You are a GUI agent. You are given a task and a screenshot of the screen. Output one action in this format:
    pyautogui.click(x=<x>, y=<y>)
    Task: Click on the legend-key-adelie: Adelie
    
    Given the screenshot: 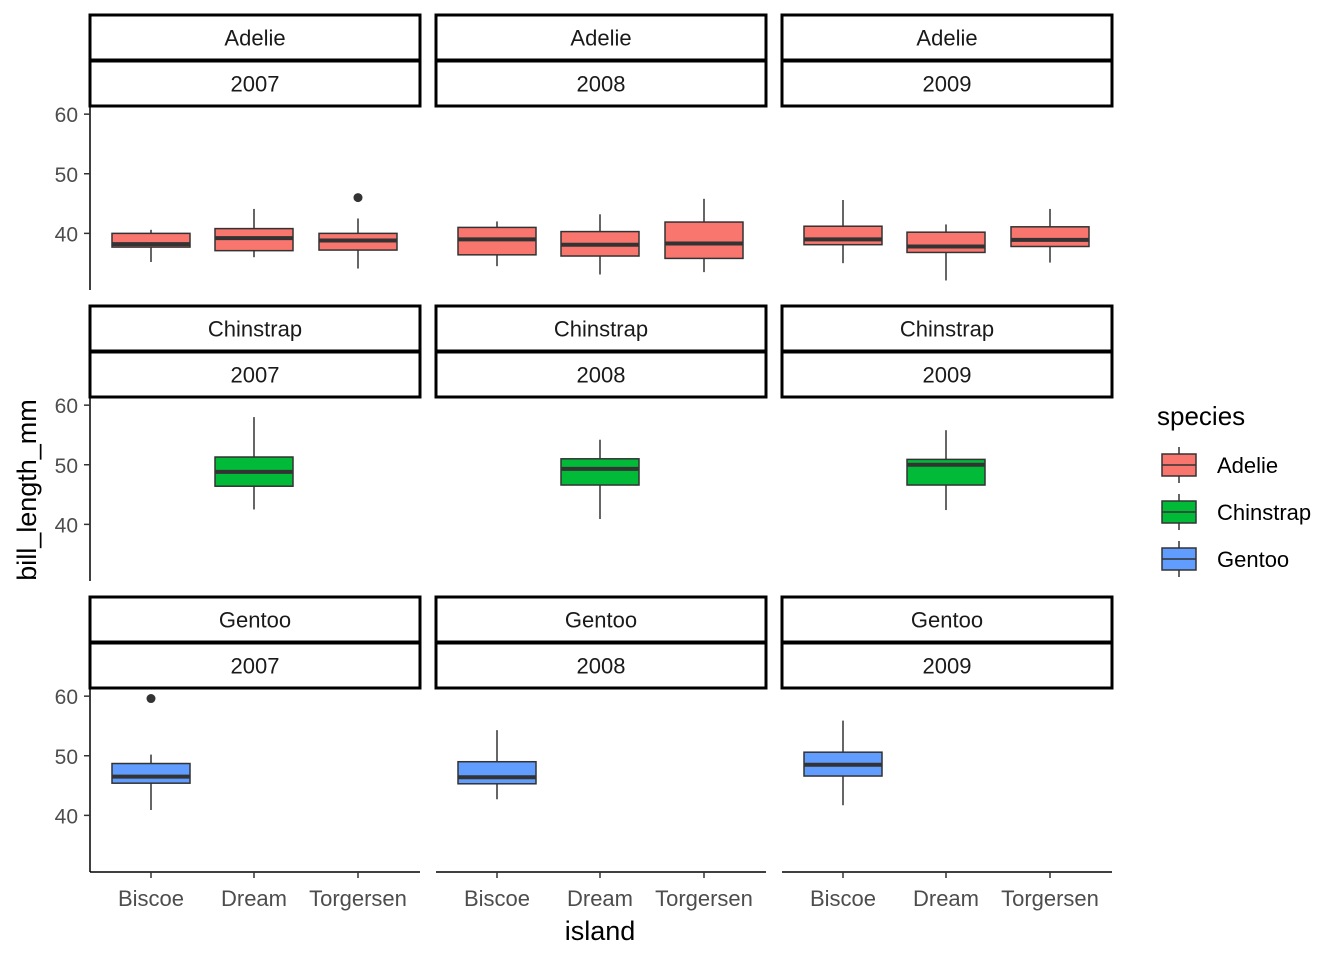 What is the action you would take?
    pyautogui.click(x=1219, y=465)
    